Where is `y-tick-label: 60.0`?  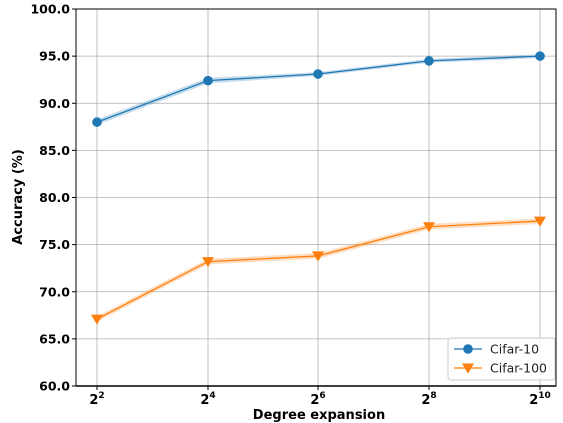
y-tick-label: 60.0 is located at coordinates (54, 386).